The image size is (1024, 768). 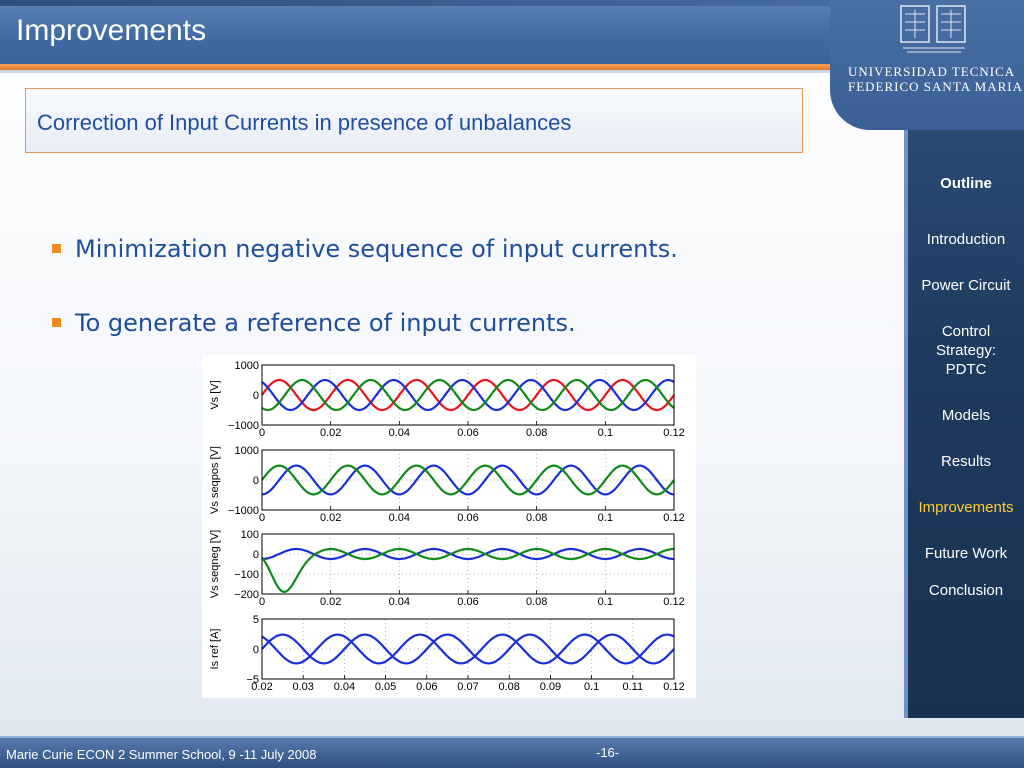 I want to click on sidebar-item-power-circuit: Power Circuit, so click(x=966, y=285).